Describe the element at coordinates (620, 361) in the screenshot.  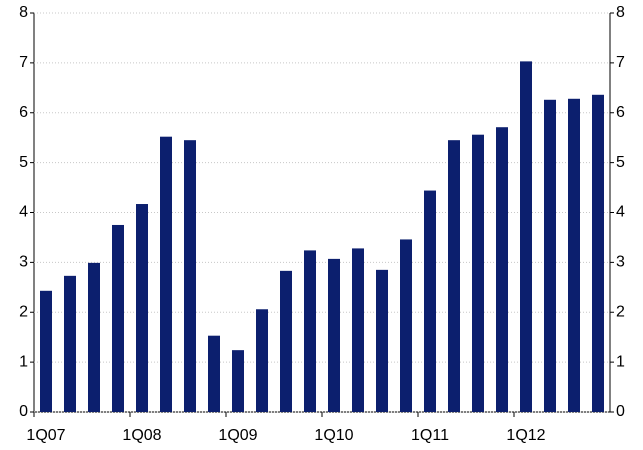
I see `y2-tick-label: 1` at that location.